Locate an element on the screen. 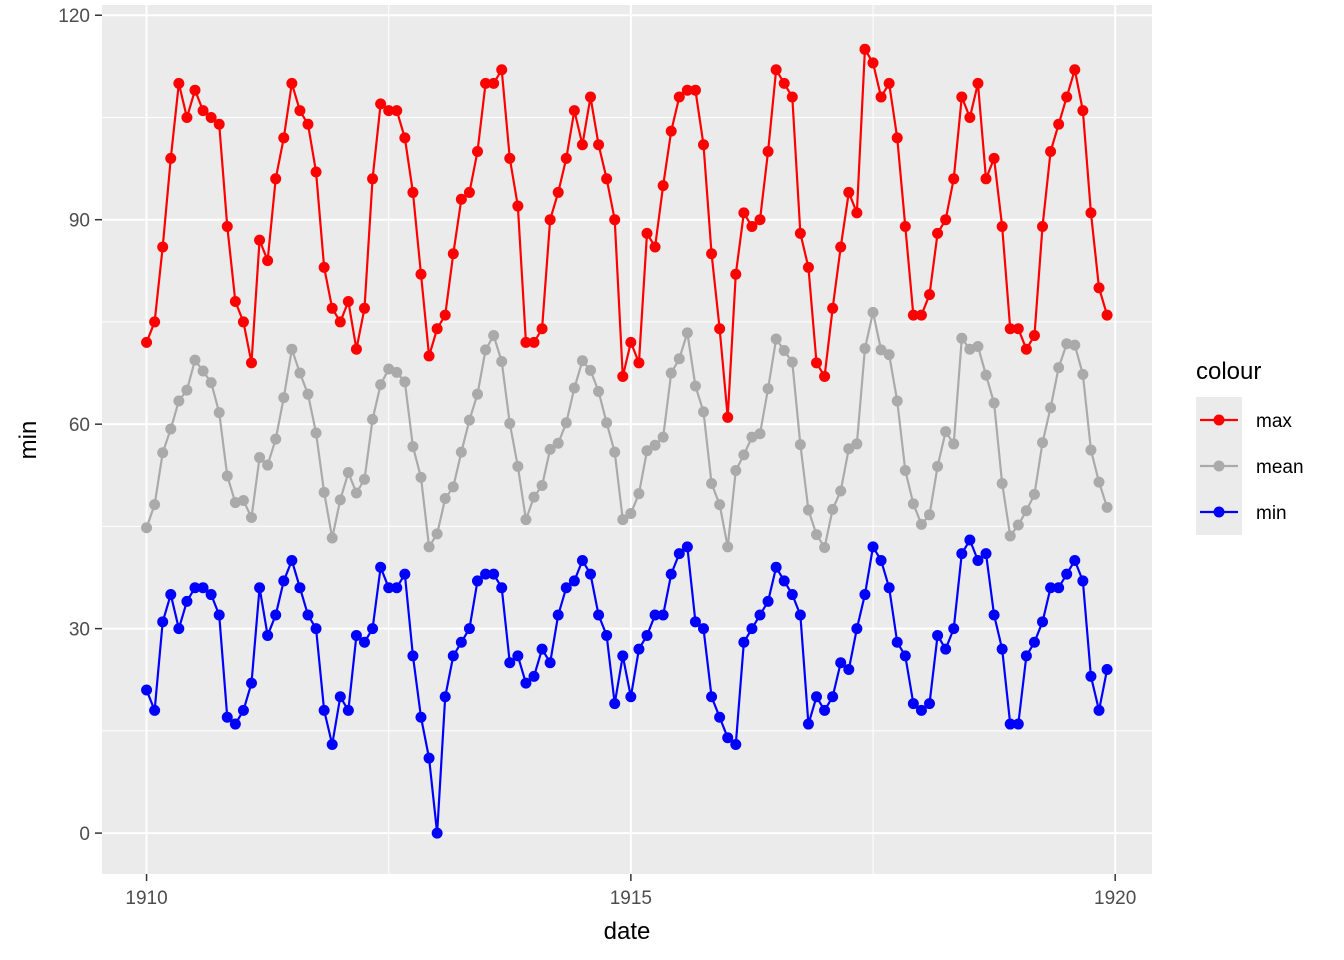  legend-label-min: min is located at coordinates (1271, 513).